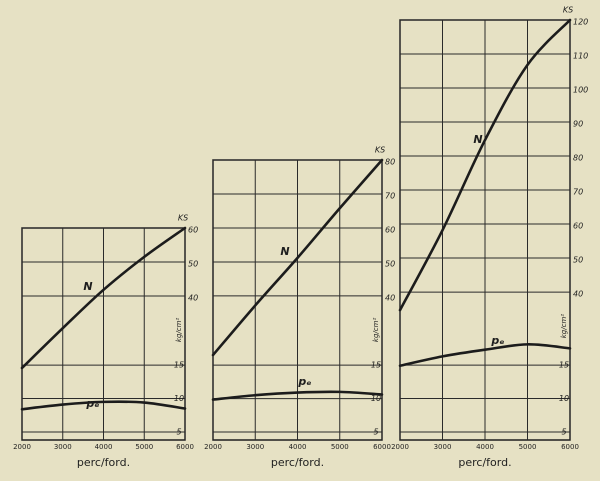 The width and height of the screenshot is (600, 481). Describe the element at coordinates (580, 56) in the screenshot. I see `y-tick-label: 110` at that location.